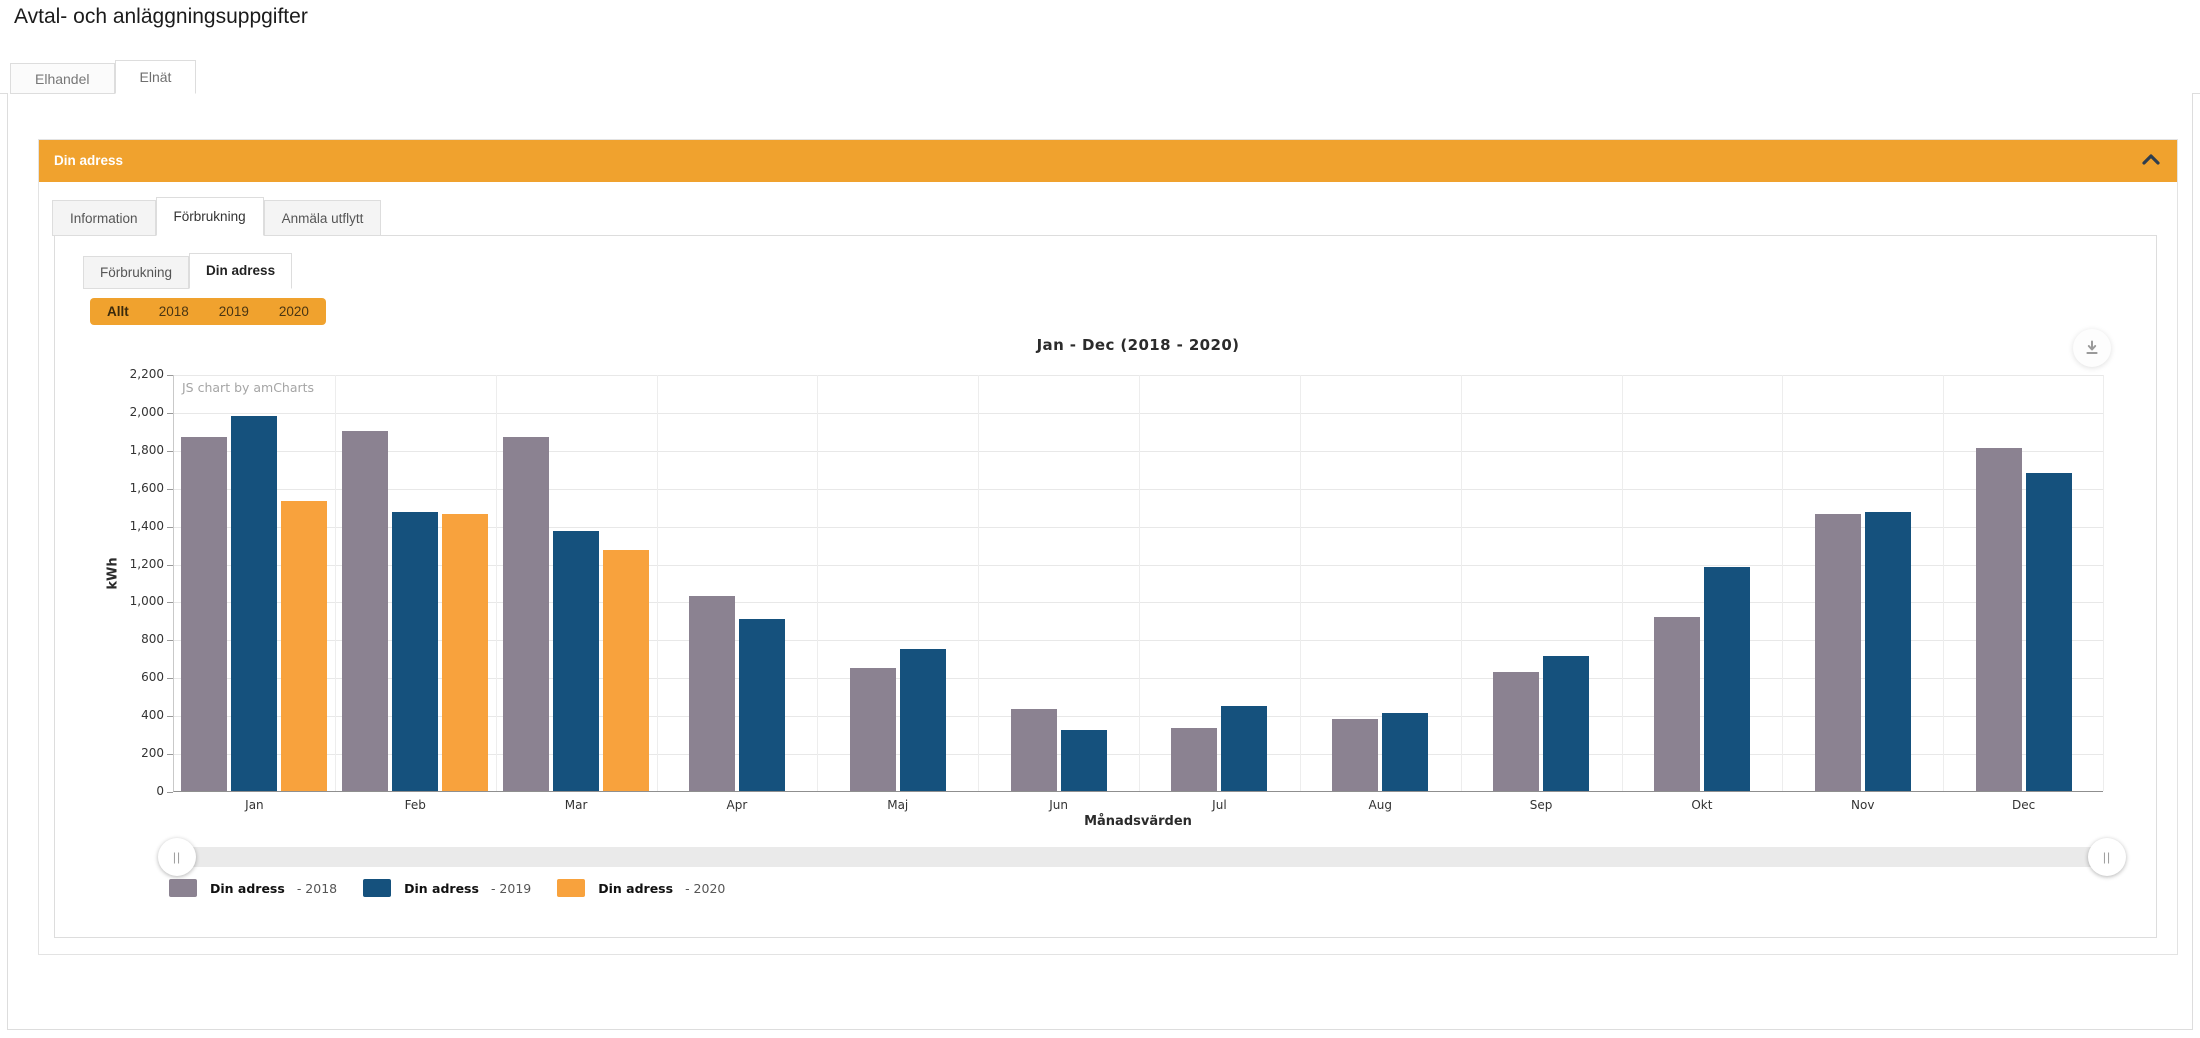 The width and height of the screenshot is (2200, 1038). Describe the element at coordinates (177, 857) in the screenshot. I see `scrollbar-left-handle: ||` at that location.